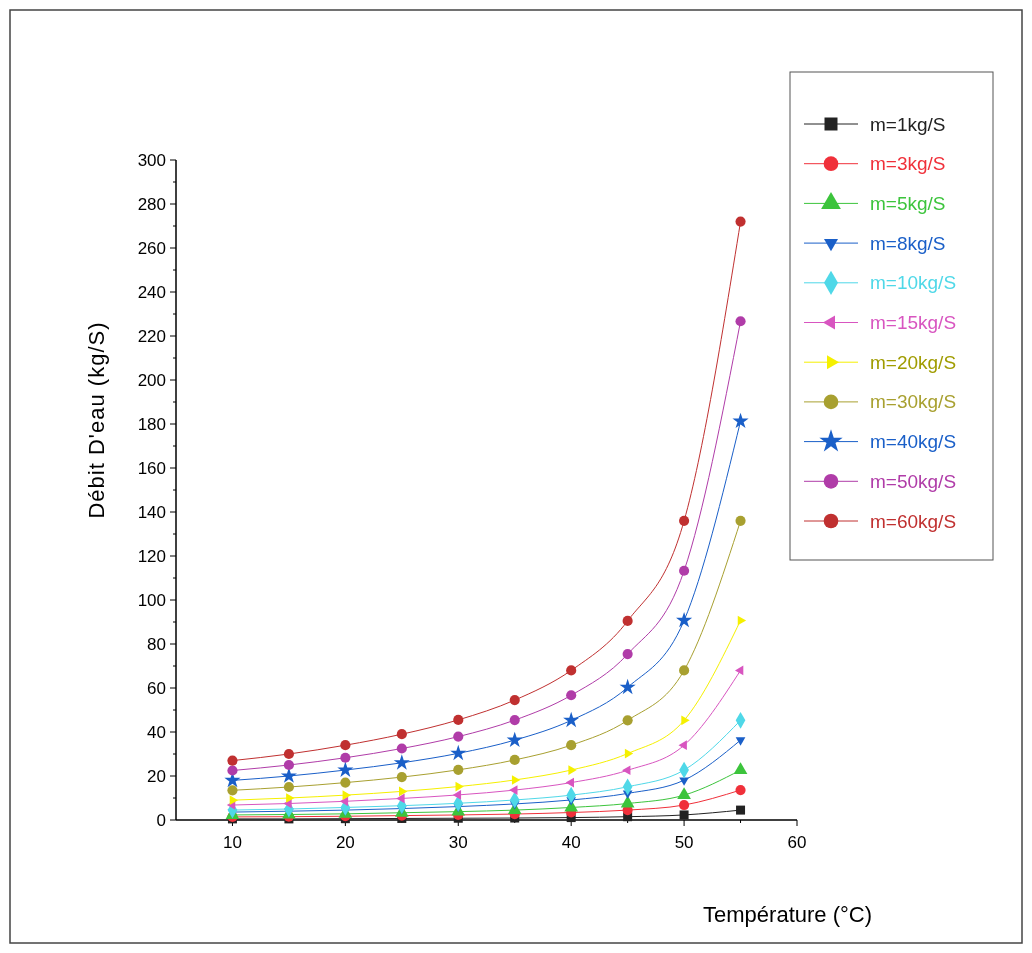  Describe the element at coordinates (151, 248) in the screenshot. I see `y-tick-label: 260` at that location.